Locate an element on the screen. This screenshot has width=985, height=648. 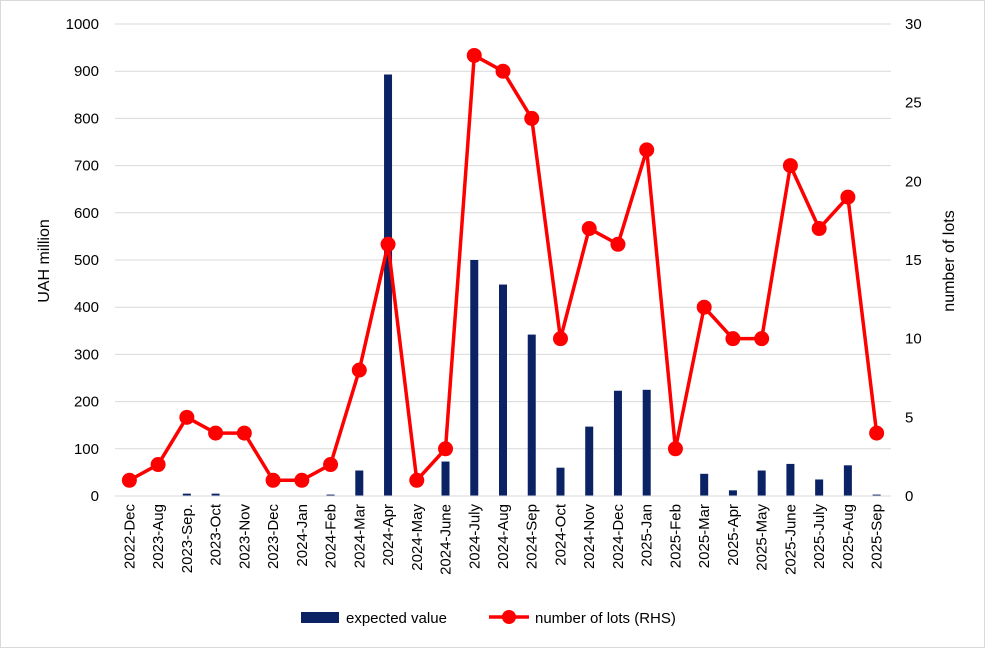
left-tick-label: 100 is located at coordinates (86, 449).